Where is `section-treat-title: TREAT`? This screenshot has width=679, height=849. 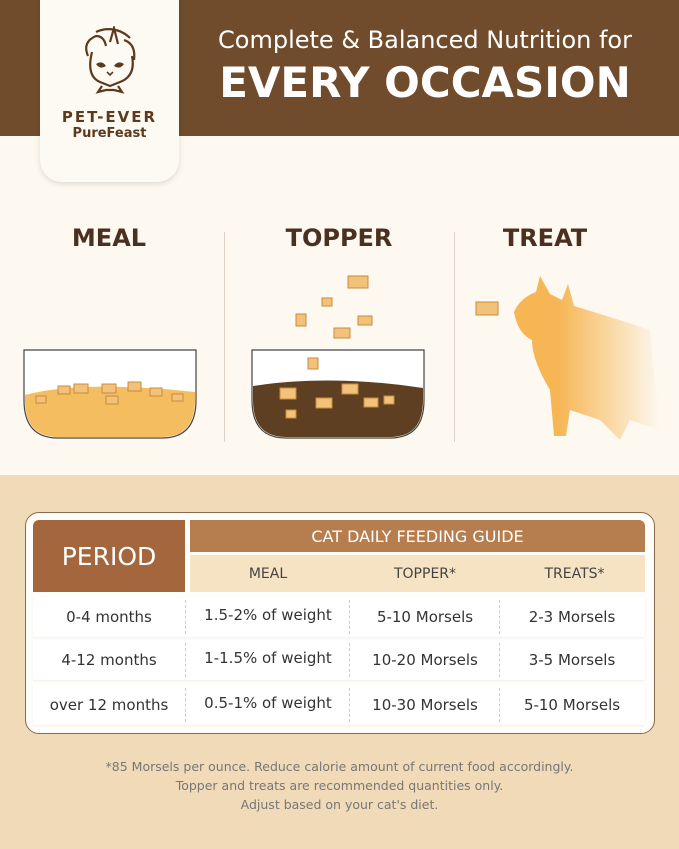 section-treat-title: TREAT is located at coordinates (545, 238).